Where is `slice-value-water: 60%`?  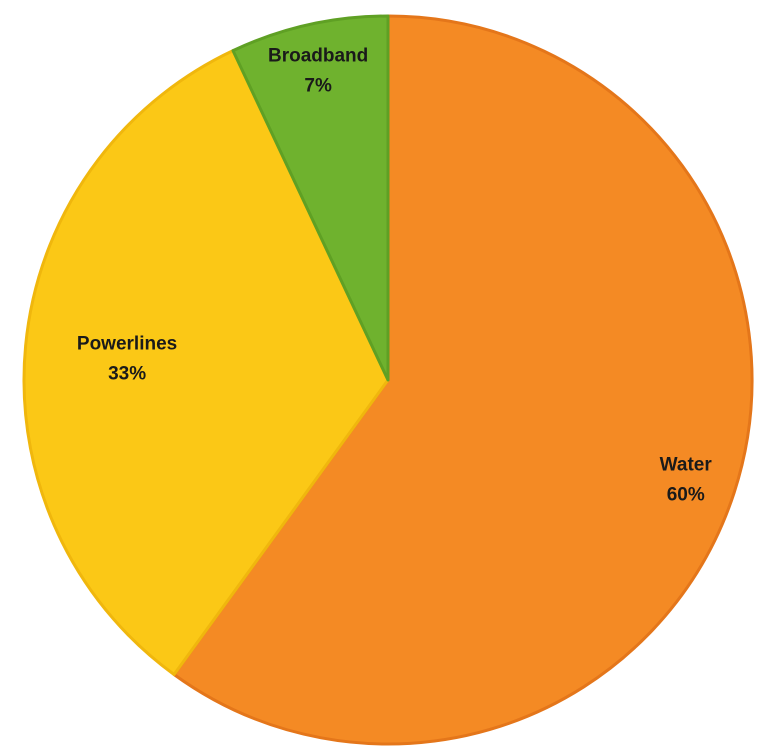
slice-value-water: 60% is located at coordinates (686, 495).